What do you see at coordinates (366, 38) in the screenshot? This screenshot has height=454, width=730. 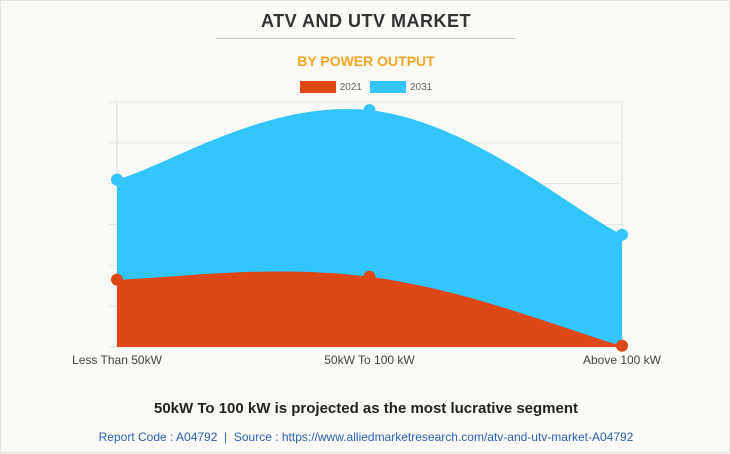 I see `title-divider` at bounding box center [366, 38].